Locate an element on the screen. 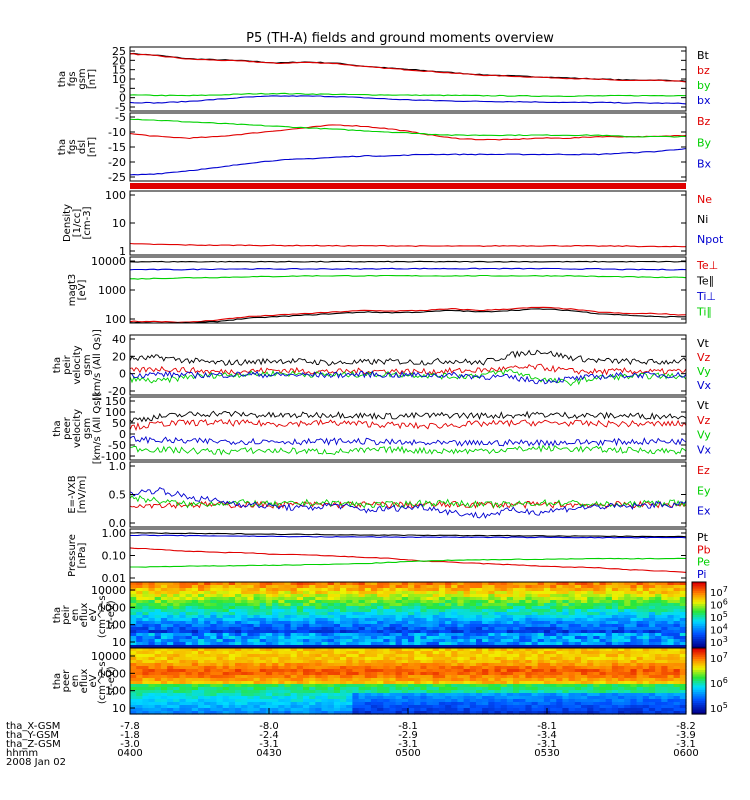 The width and height of the screenshot is (750, 800). ephemeris-value: -8.1 is located at coordinates (408, 726).